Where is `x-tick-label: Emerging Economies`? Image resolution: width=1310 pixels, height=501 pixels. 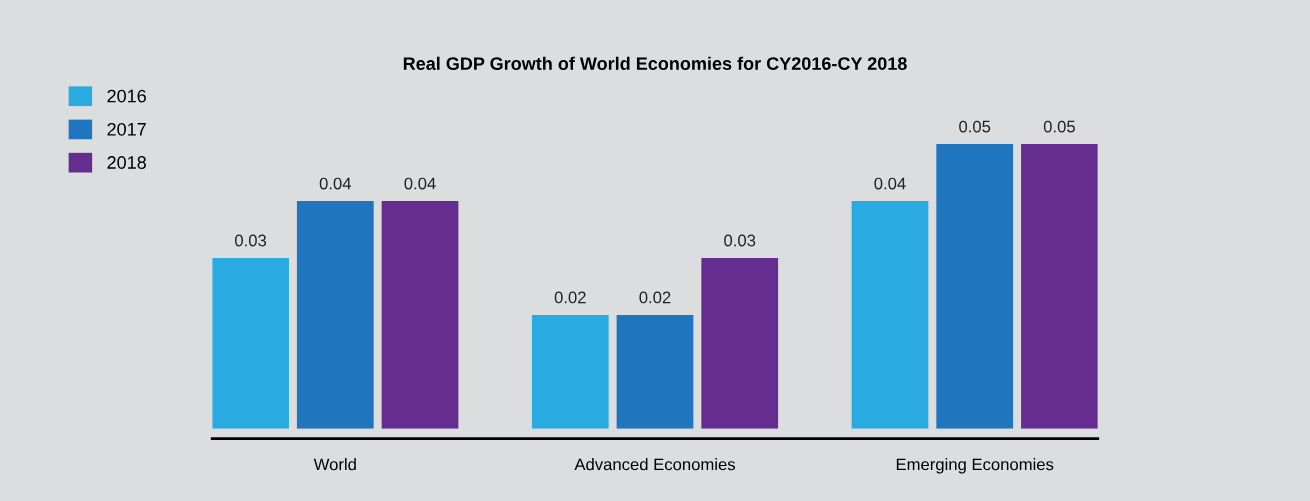 x-tick-label: Emerging Economies is located at coordinates (975, 466).